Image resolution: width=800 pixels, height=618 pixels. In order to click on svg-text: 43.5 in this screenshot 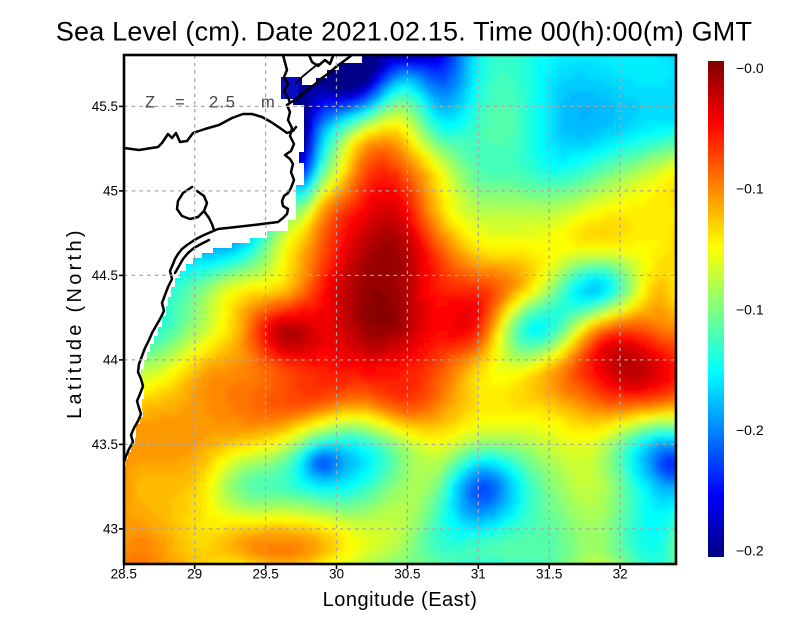, I will do `click(105, 444)`.